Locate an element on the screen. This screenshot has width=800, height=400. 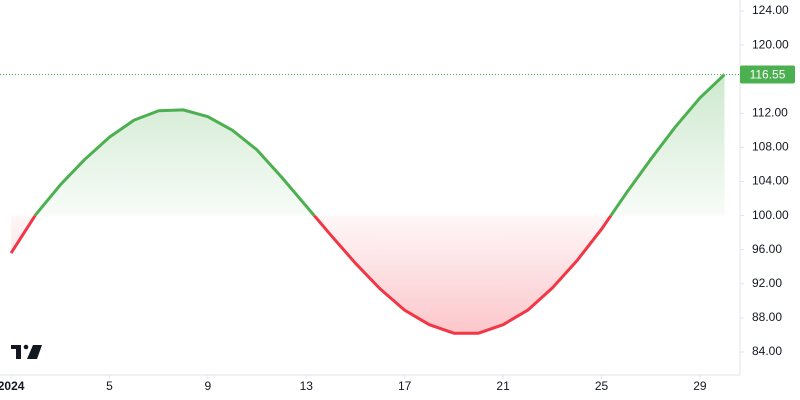
y-tick-label: 92.00 is located at coordinates (767, 283).